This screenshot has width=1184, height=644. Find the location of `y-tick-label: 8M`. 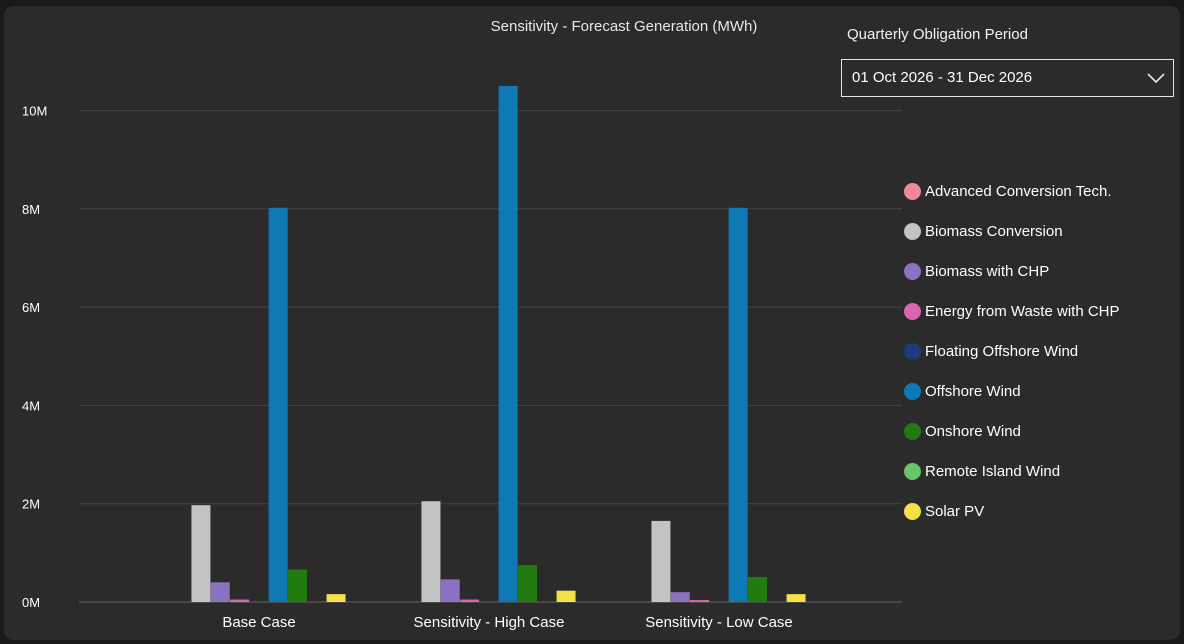

y-tick-label: 8M is located at coordinates (31, 209).